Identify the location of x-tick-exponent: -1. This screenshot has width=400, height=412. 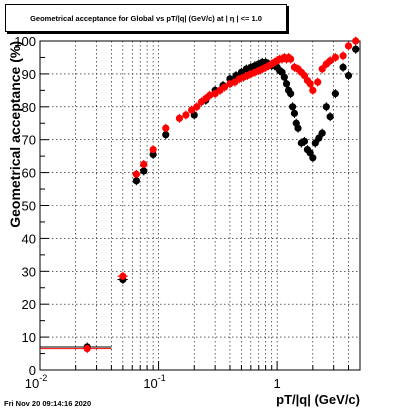
(162, 378).